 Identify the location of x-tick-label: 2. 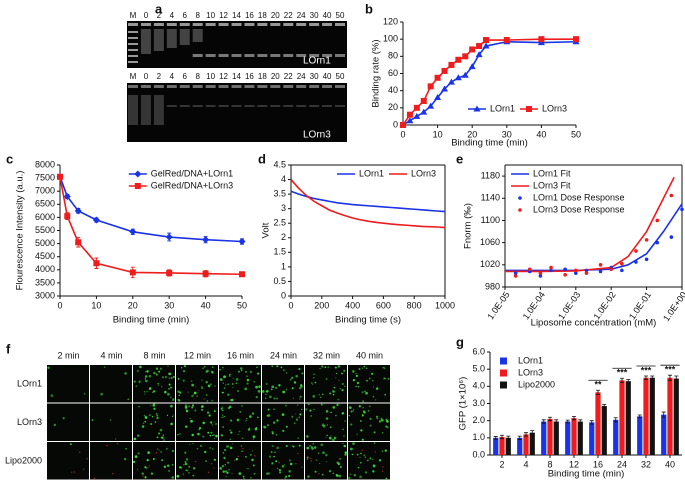
(501, 464).